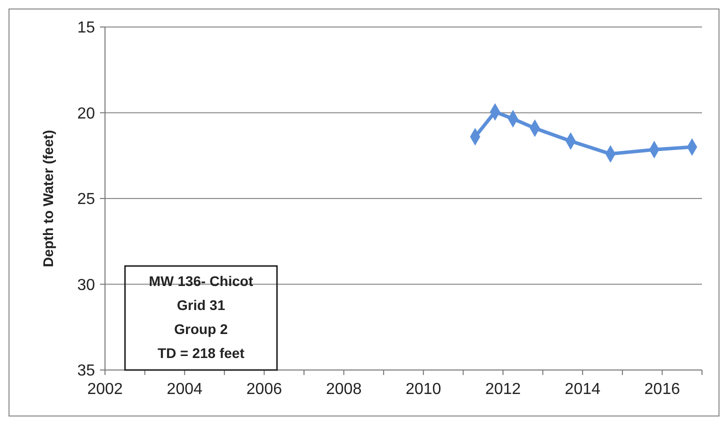 This screenshot has width=728, height=425. What do you see at coordinates (86, 371) in the screenshot?
I see `y-tick-label: 35` at bounding box center [86, 371].